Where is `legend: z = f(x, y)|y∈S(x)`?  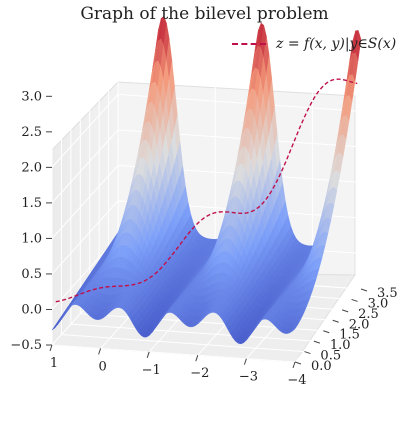 legend: z = f(x, y)|y∈S(x) is located at coordinates (314, 44).